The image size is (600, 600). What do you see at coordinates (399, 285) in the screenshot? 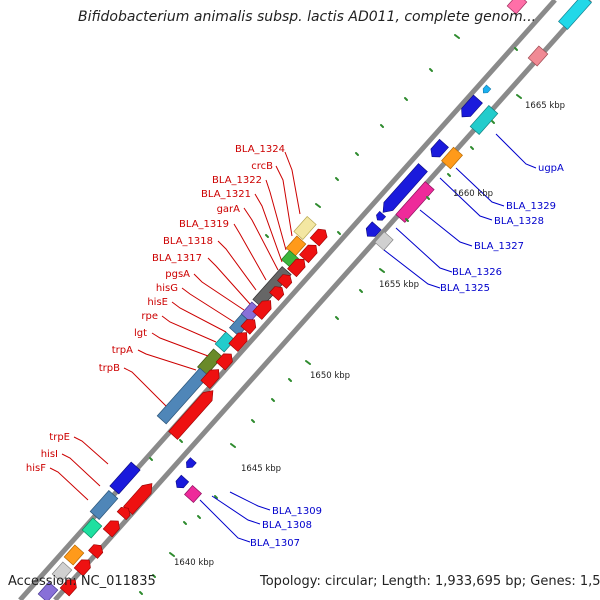
I see `scale-label: 1655 kbp` at bounding box center [399, 285].